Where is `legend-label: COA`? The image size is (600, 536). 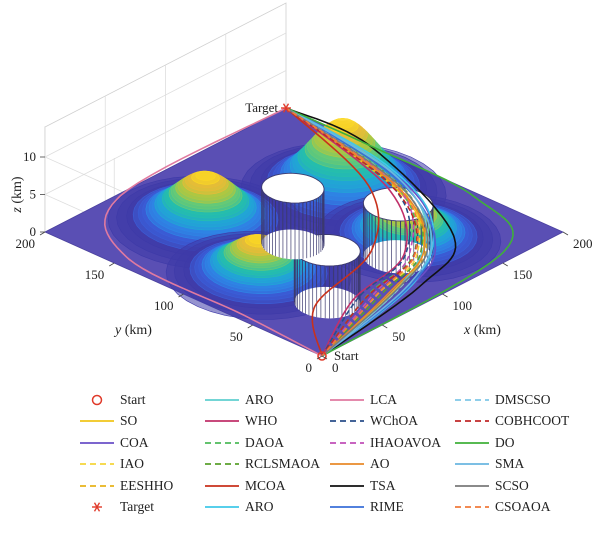
legend-label: COA is located at coordinates (134, 442).